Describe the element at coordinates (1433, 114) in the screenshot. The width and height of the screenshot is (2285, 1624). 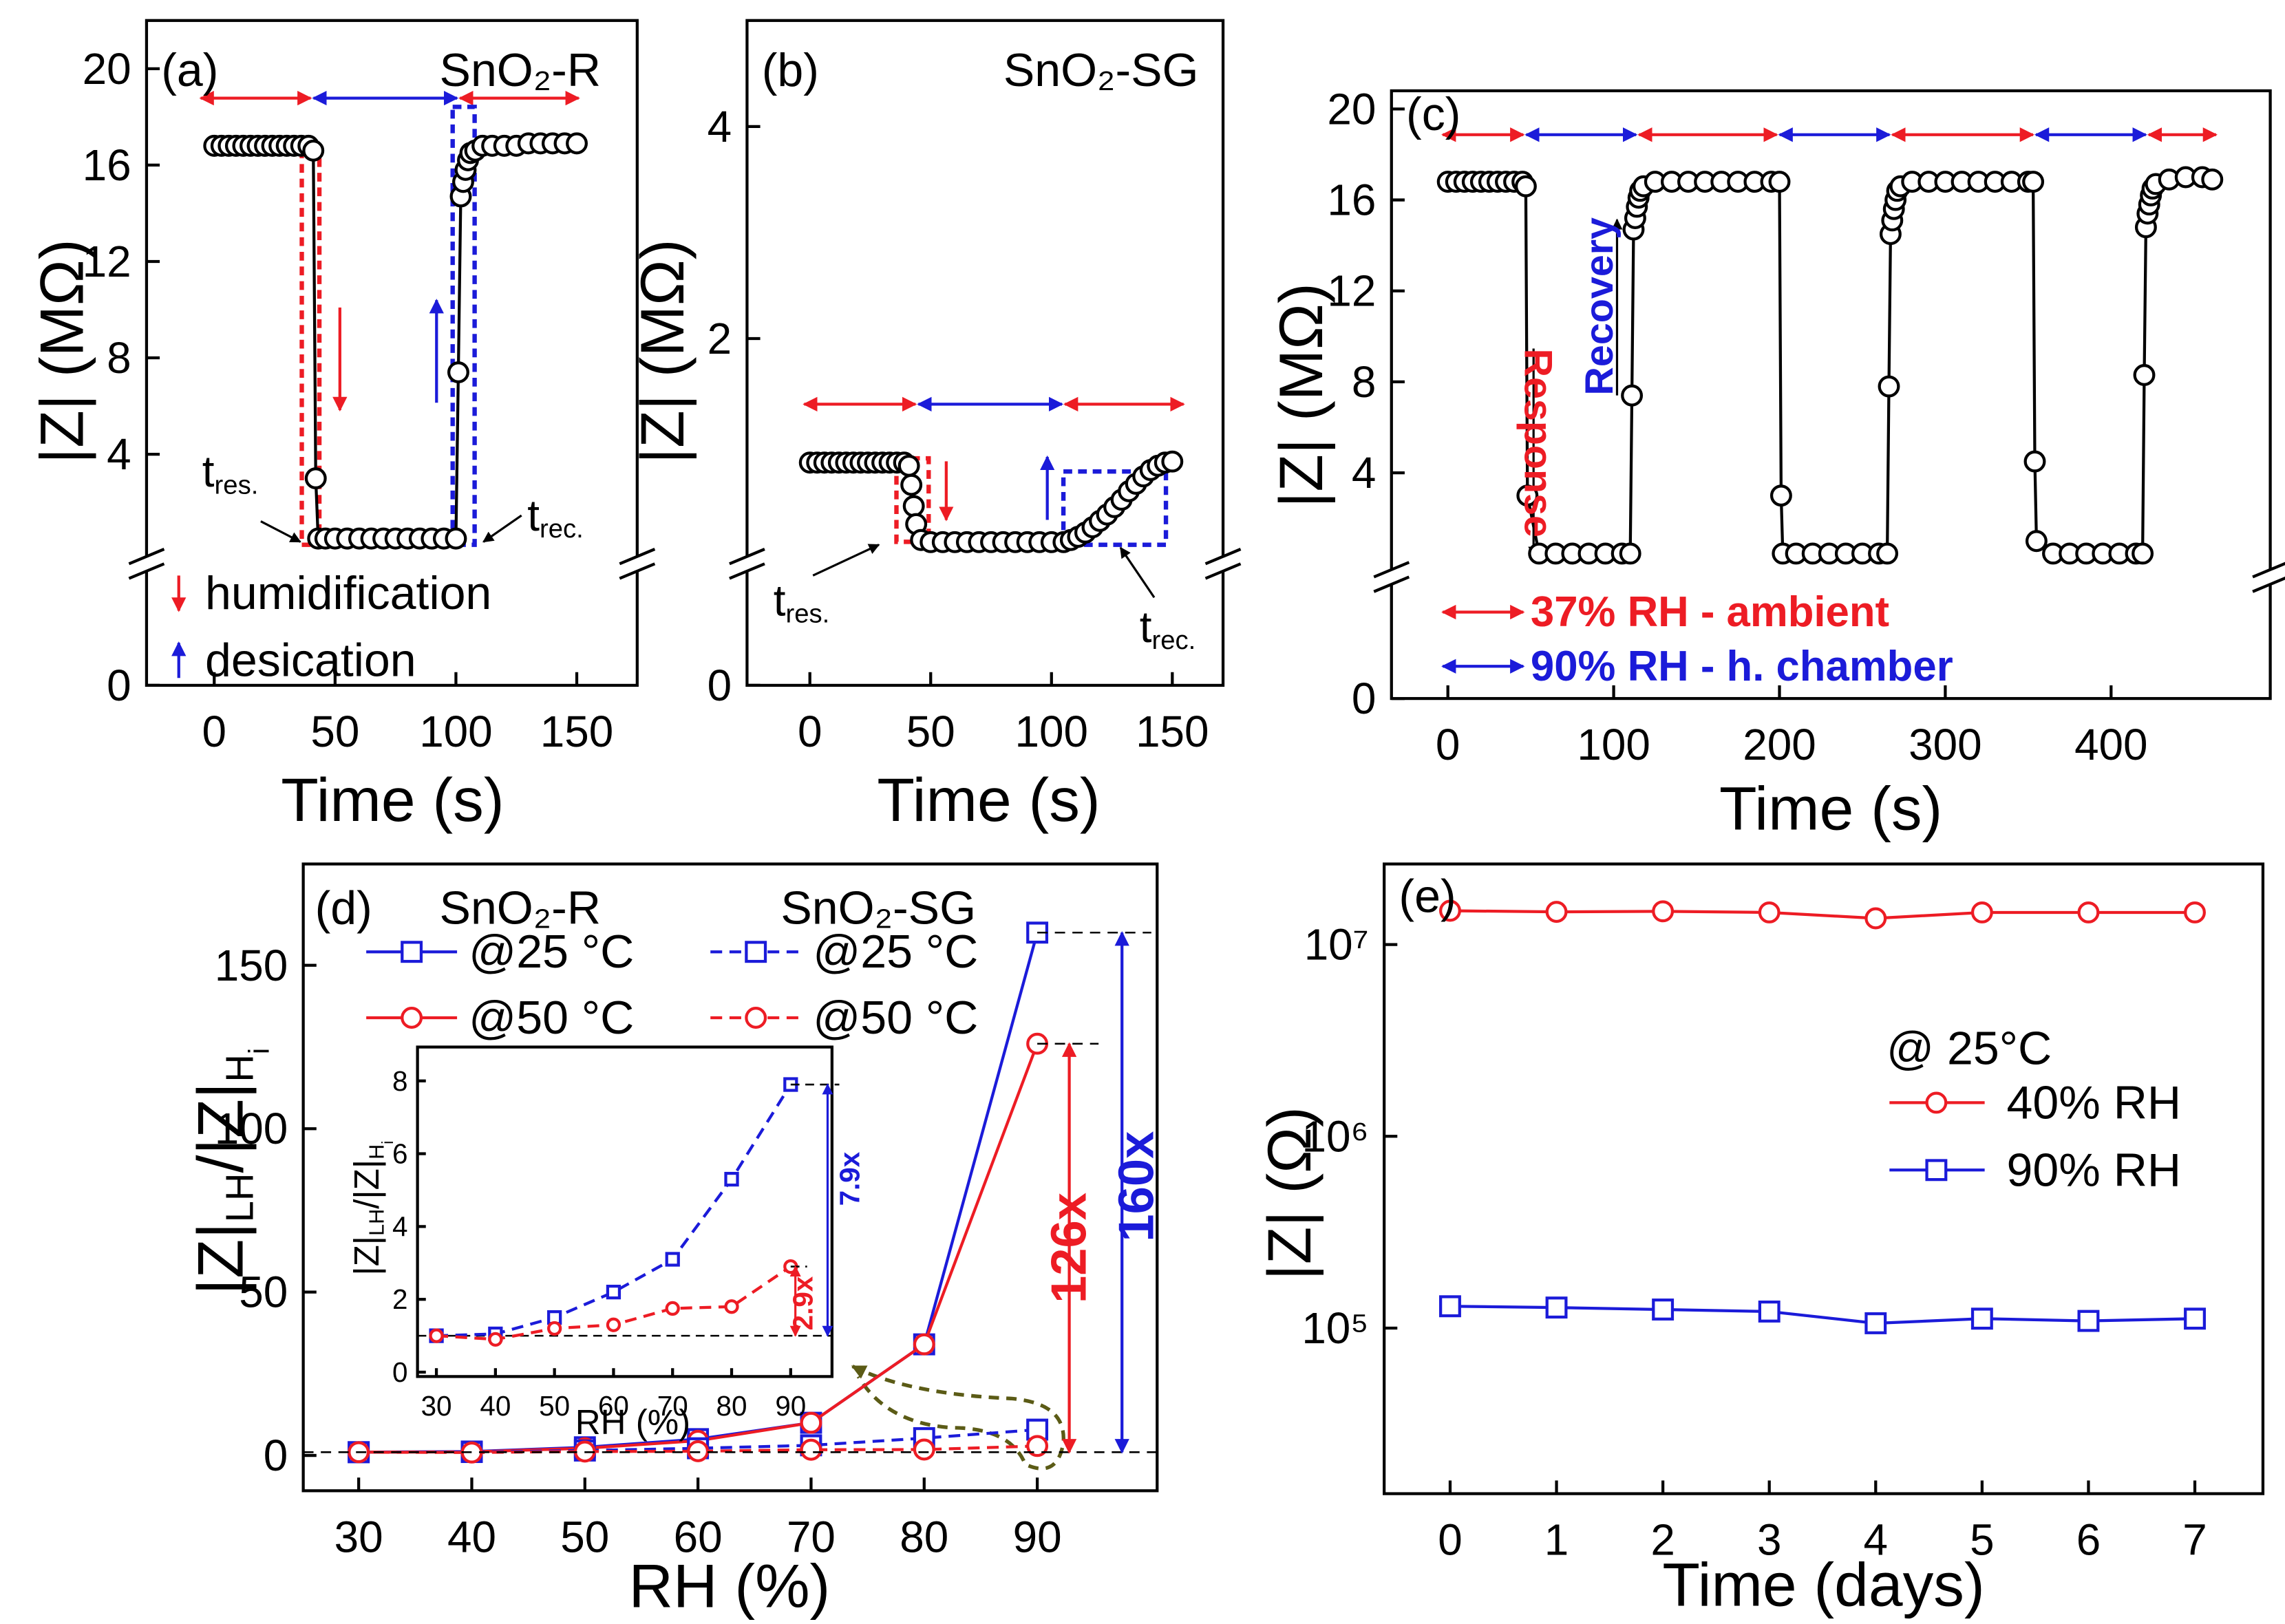
I see `annotation: (c)` at that location.